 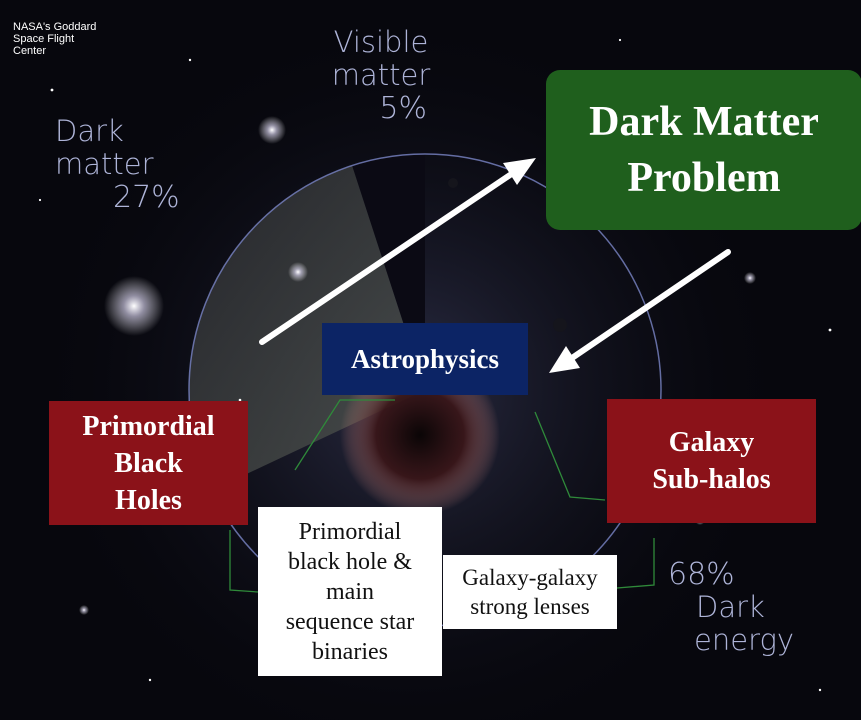 I want to click on arrow-to-problem, so click(x=386, y=258).